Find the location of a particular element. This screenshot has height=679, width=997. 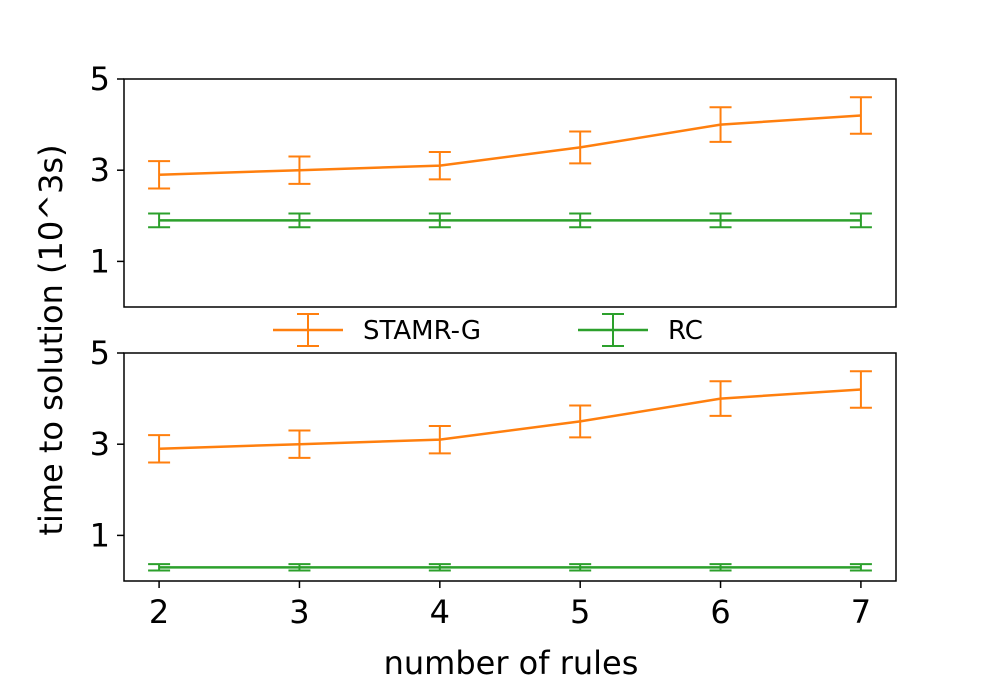

legend-label-stamr-g: STAMR-G is located at coordinates (422, 331).